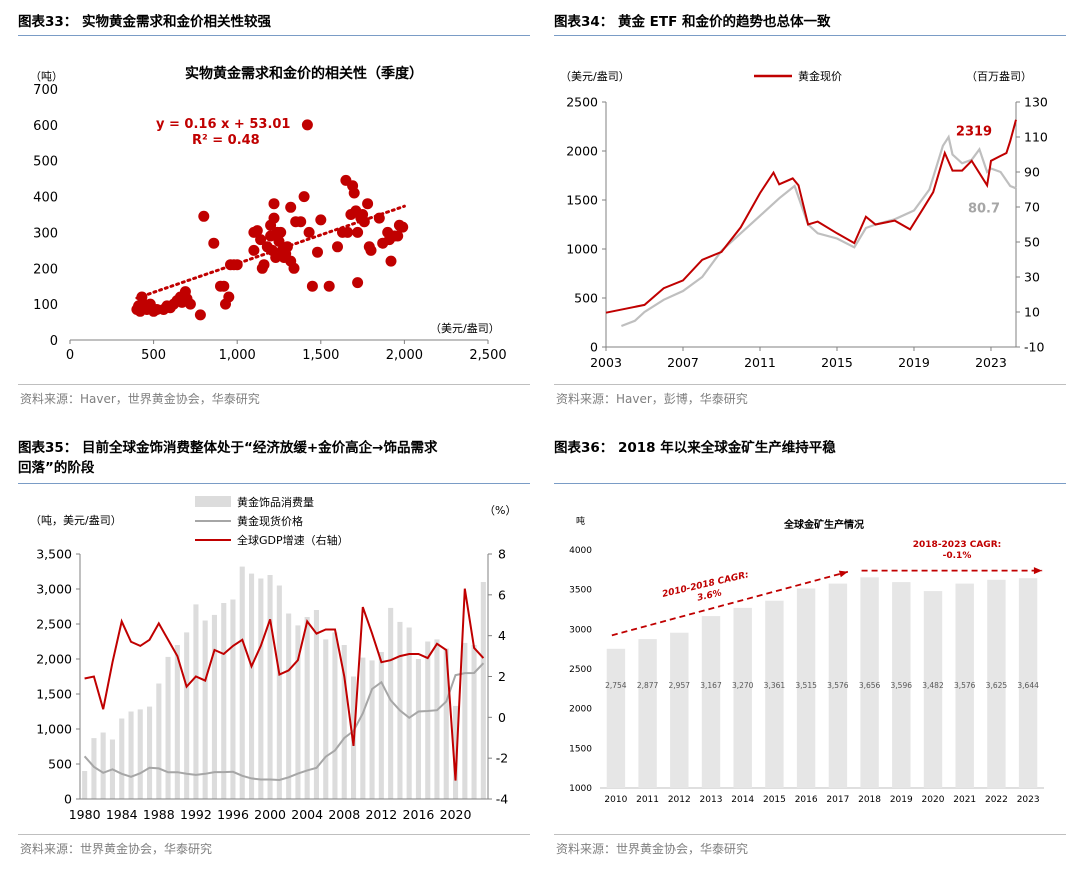 This screenshot has width=1080, height=872. Describe the element at coordinates (76, 520) in the screenshot. I see `left-axis-unit: （吨，美元/盎司）` at that location.